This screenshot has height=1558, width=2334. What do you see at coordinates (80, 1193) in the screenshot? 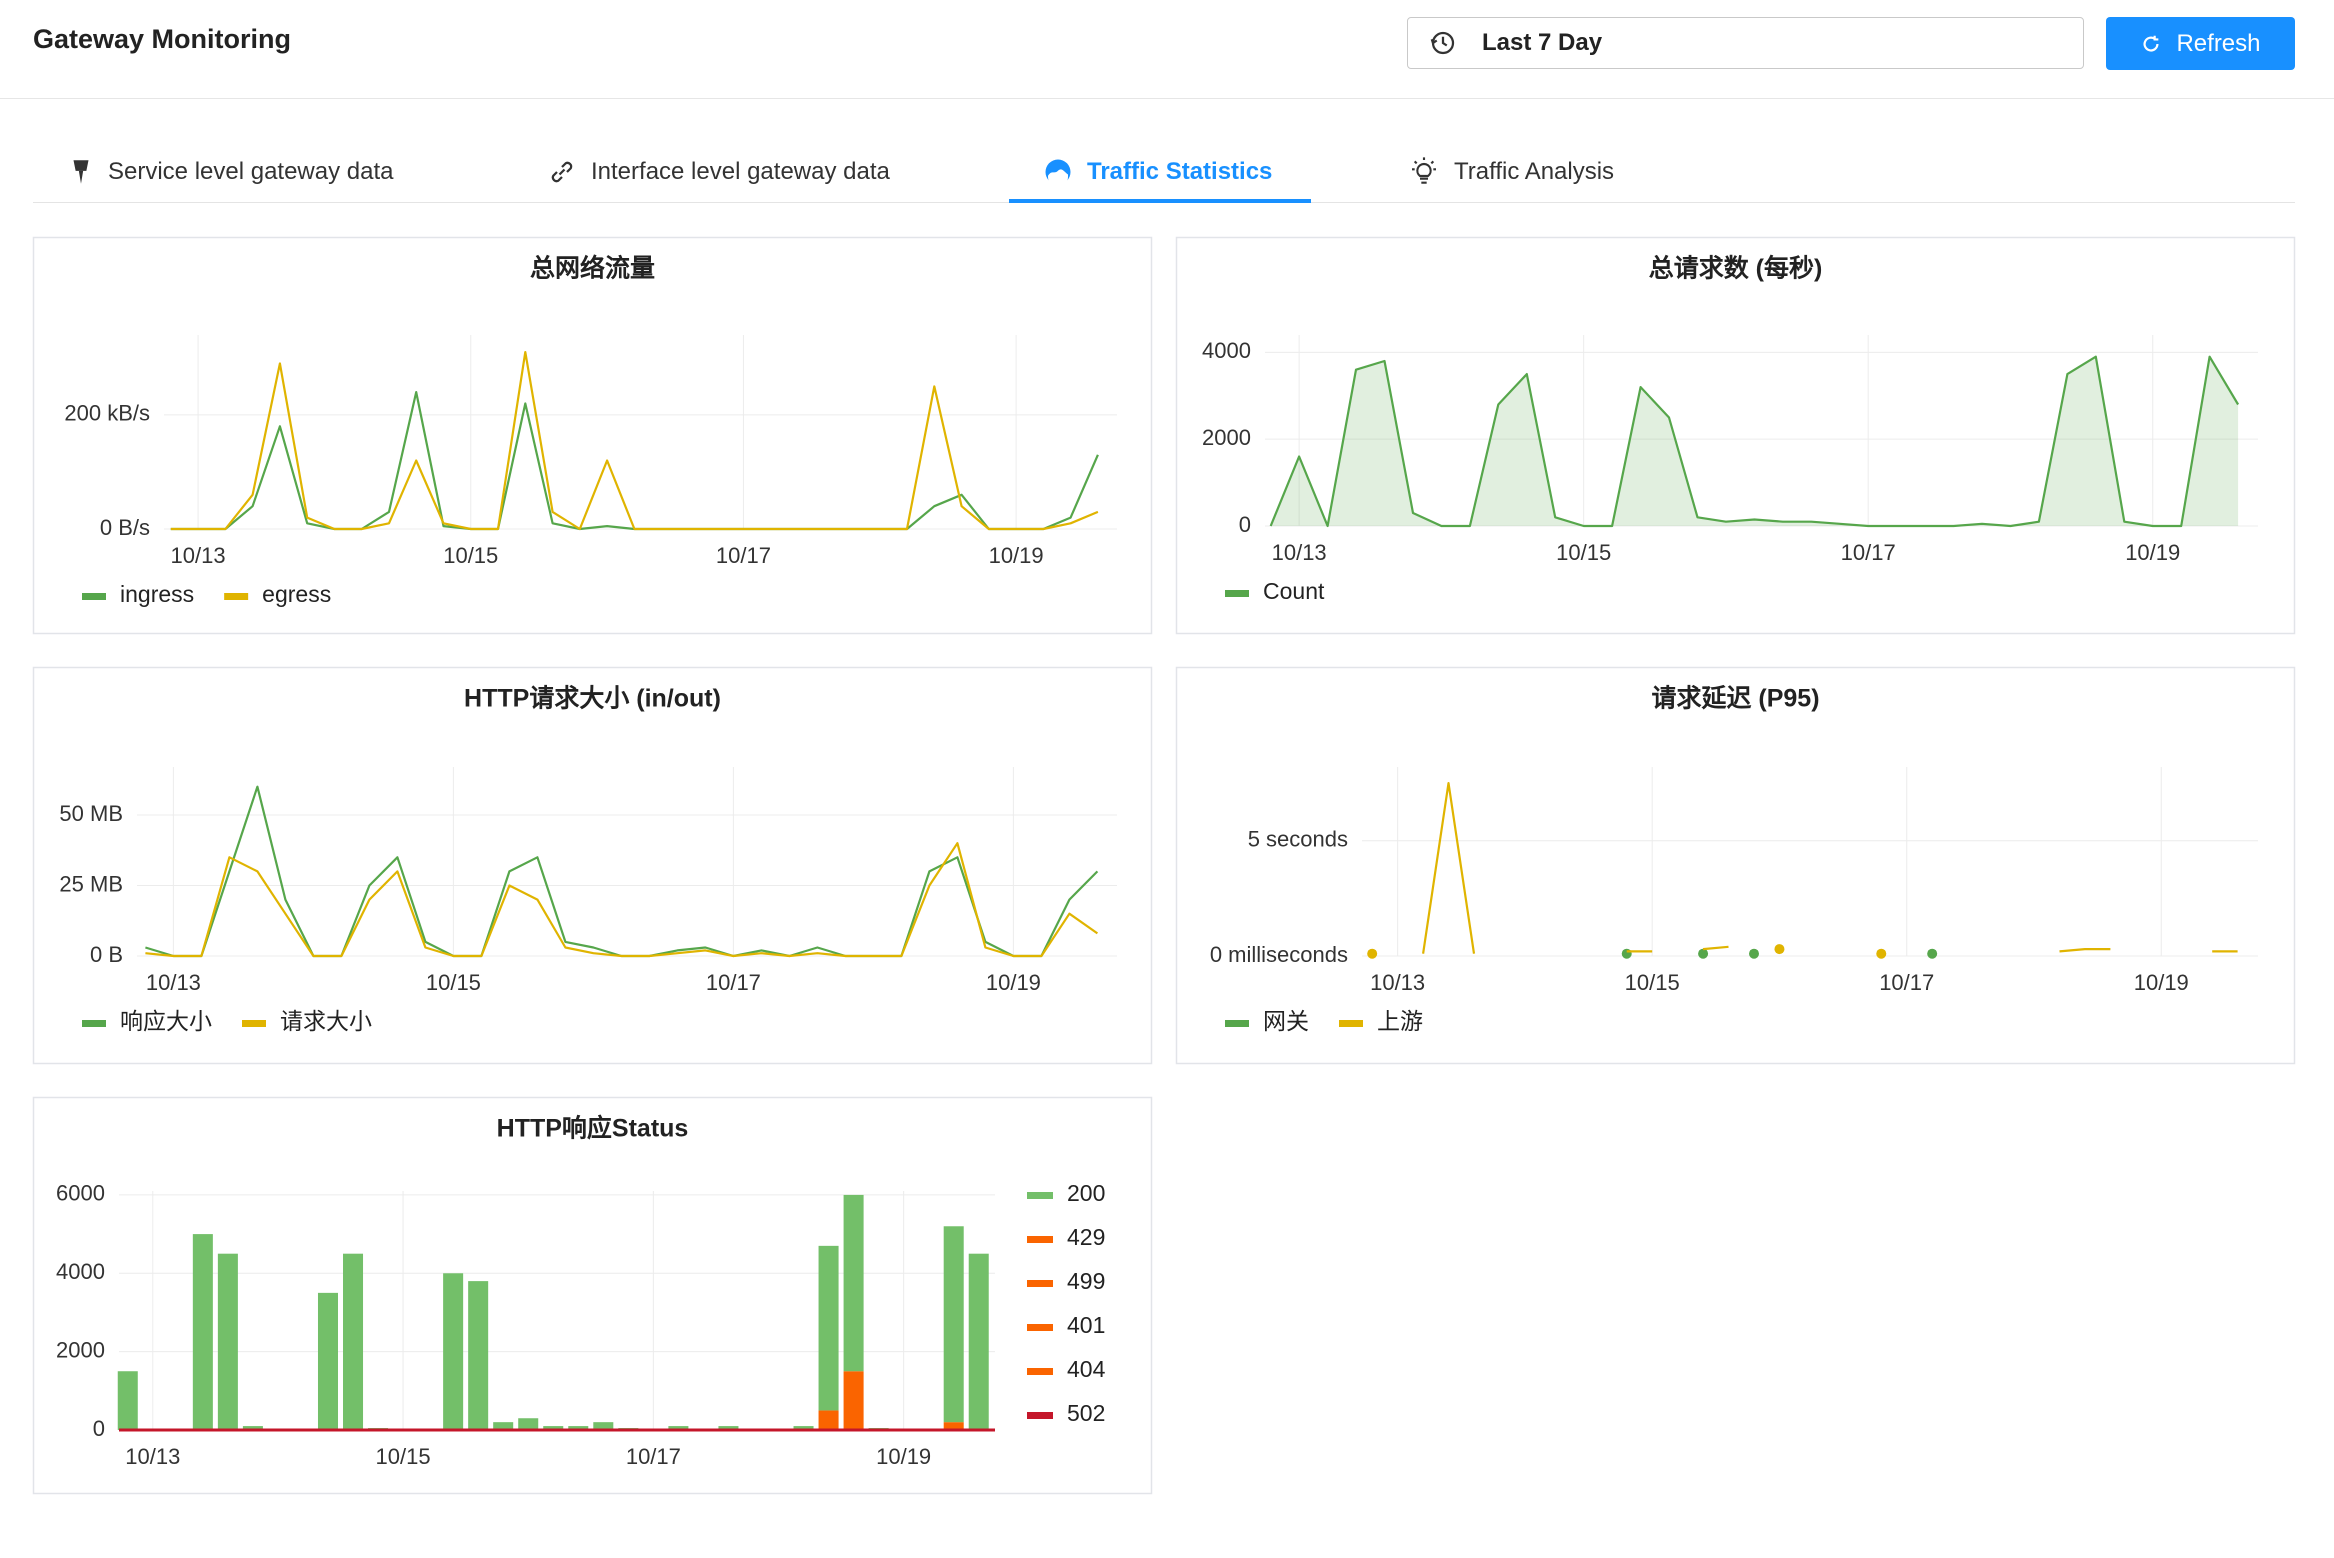
I see `y-tick-label: 6000` at bounding box center [80, 1193].